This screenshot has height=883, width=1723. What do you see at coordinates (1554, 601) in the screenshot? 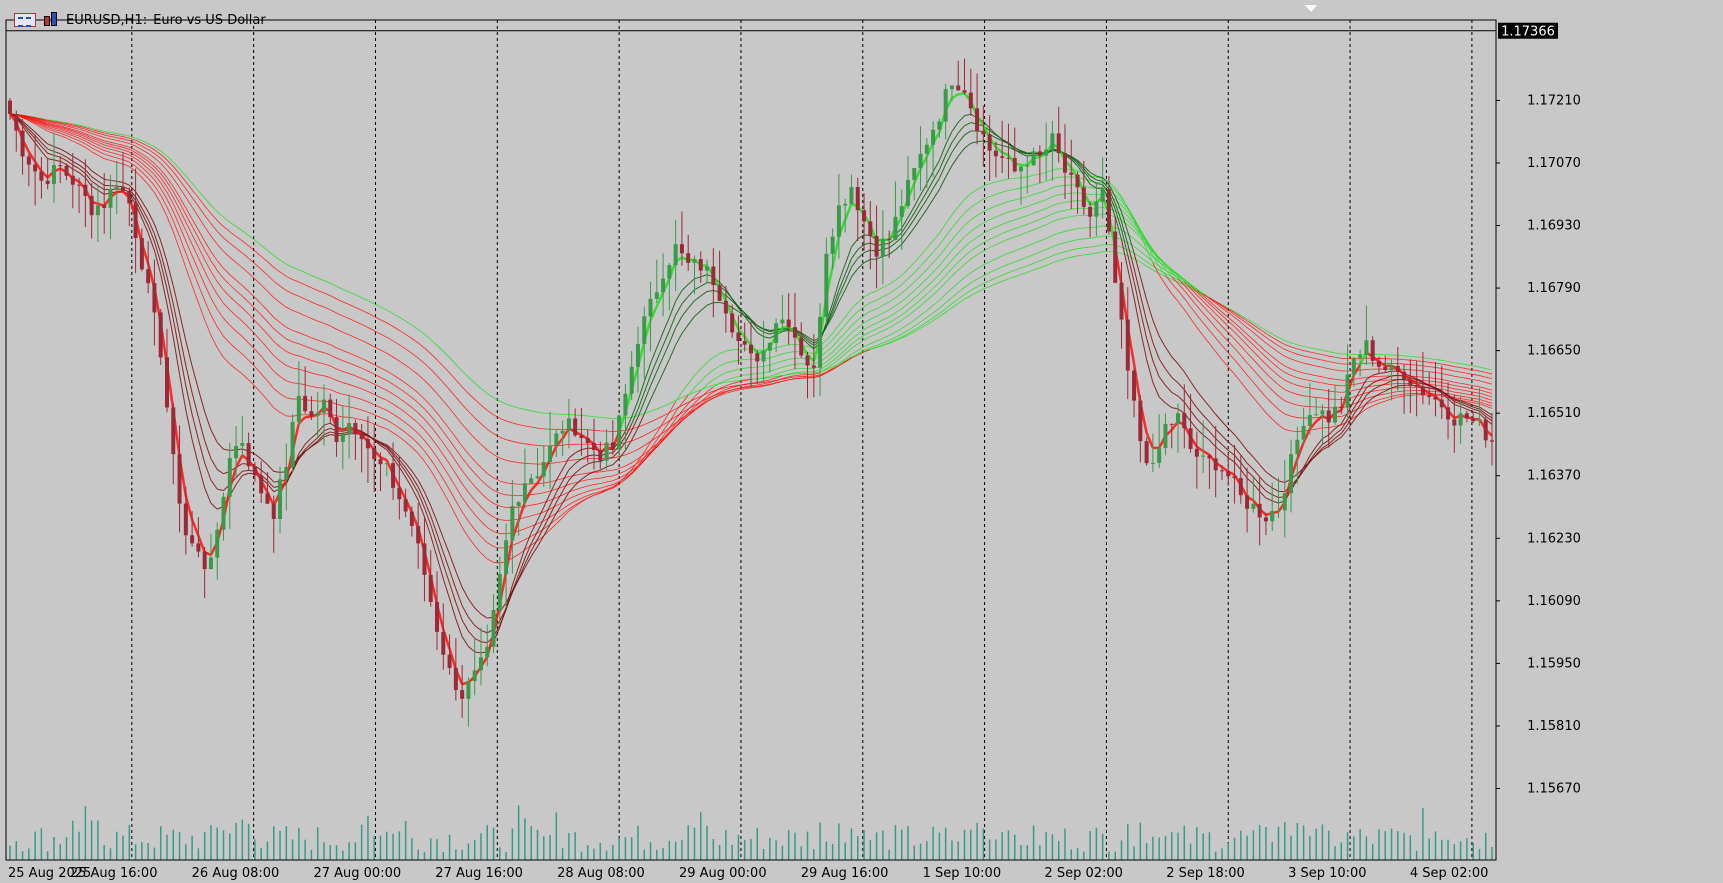
I see `y-tick-label: 1.16090` at bounding box center [1554, 601].